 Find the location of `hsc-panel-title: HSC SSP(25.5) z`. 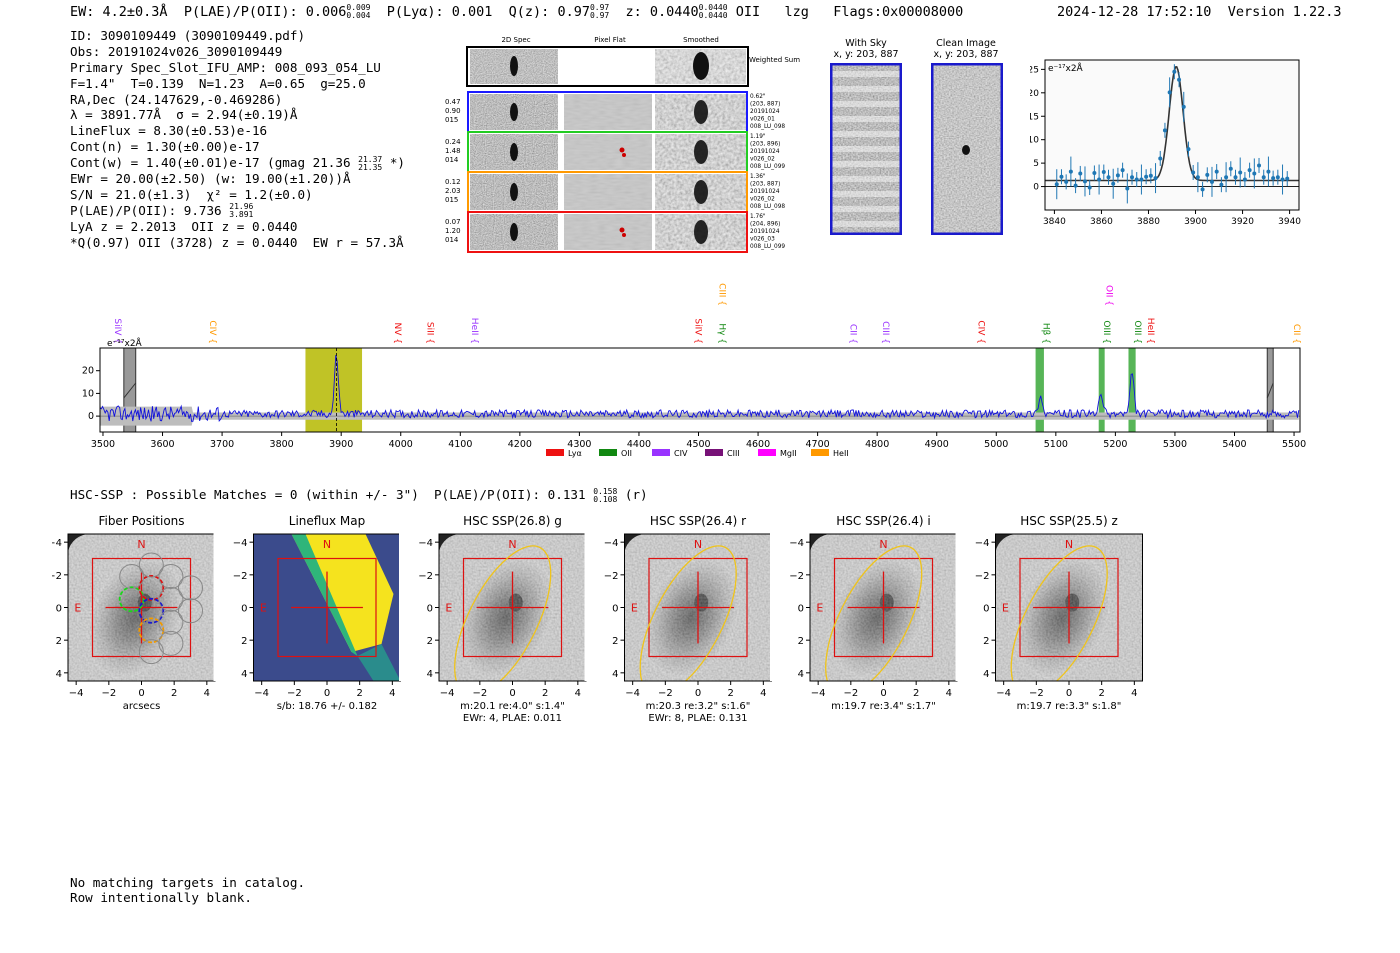

hsc-panel-title: HSC SSP(25.5) z is located at coordinates (1069, 521).